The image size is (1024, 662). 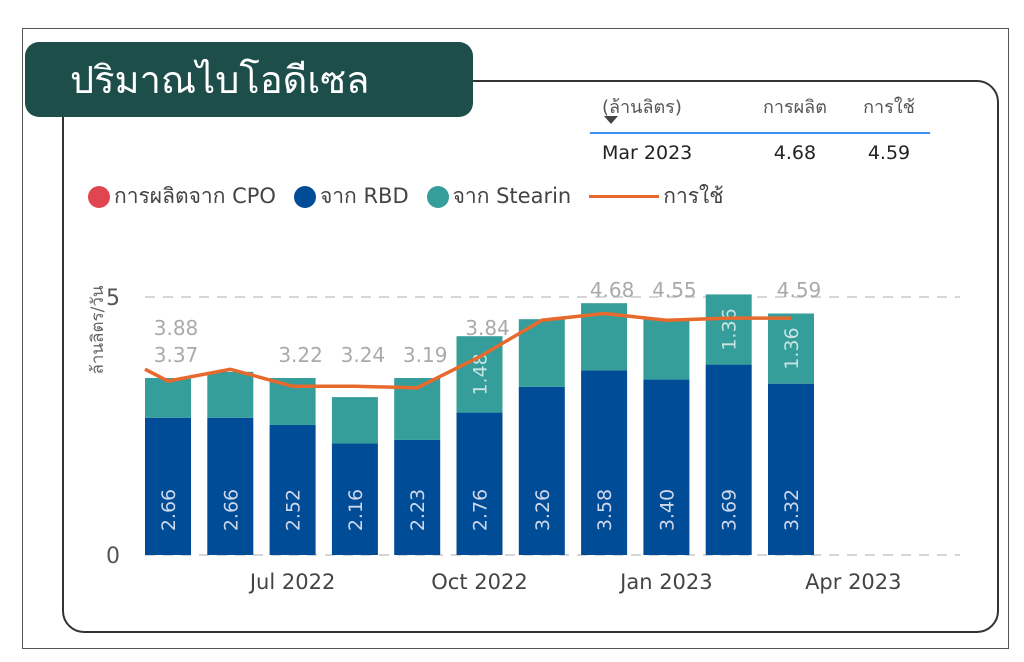 I want to click on data-label-top: 3.84, so click(x=487, y=328).